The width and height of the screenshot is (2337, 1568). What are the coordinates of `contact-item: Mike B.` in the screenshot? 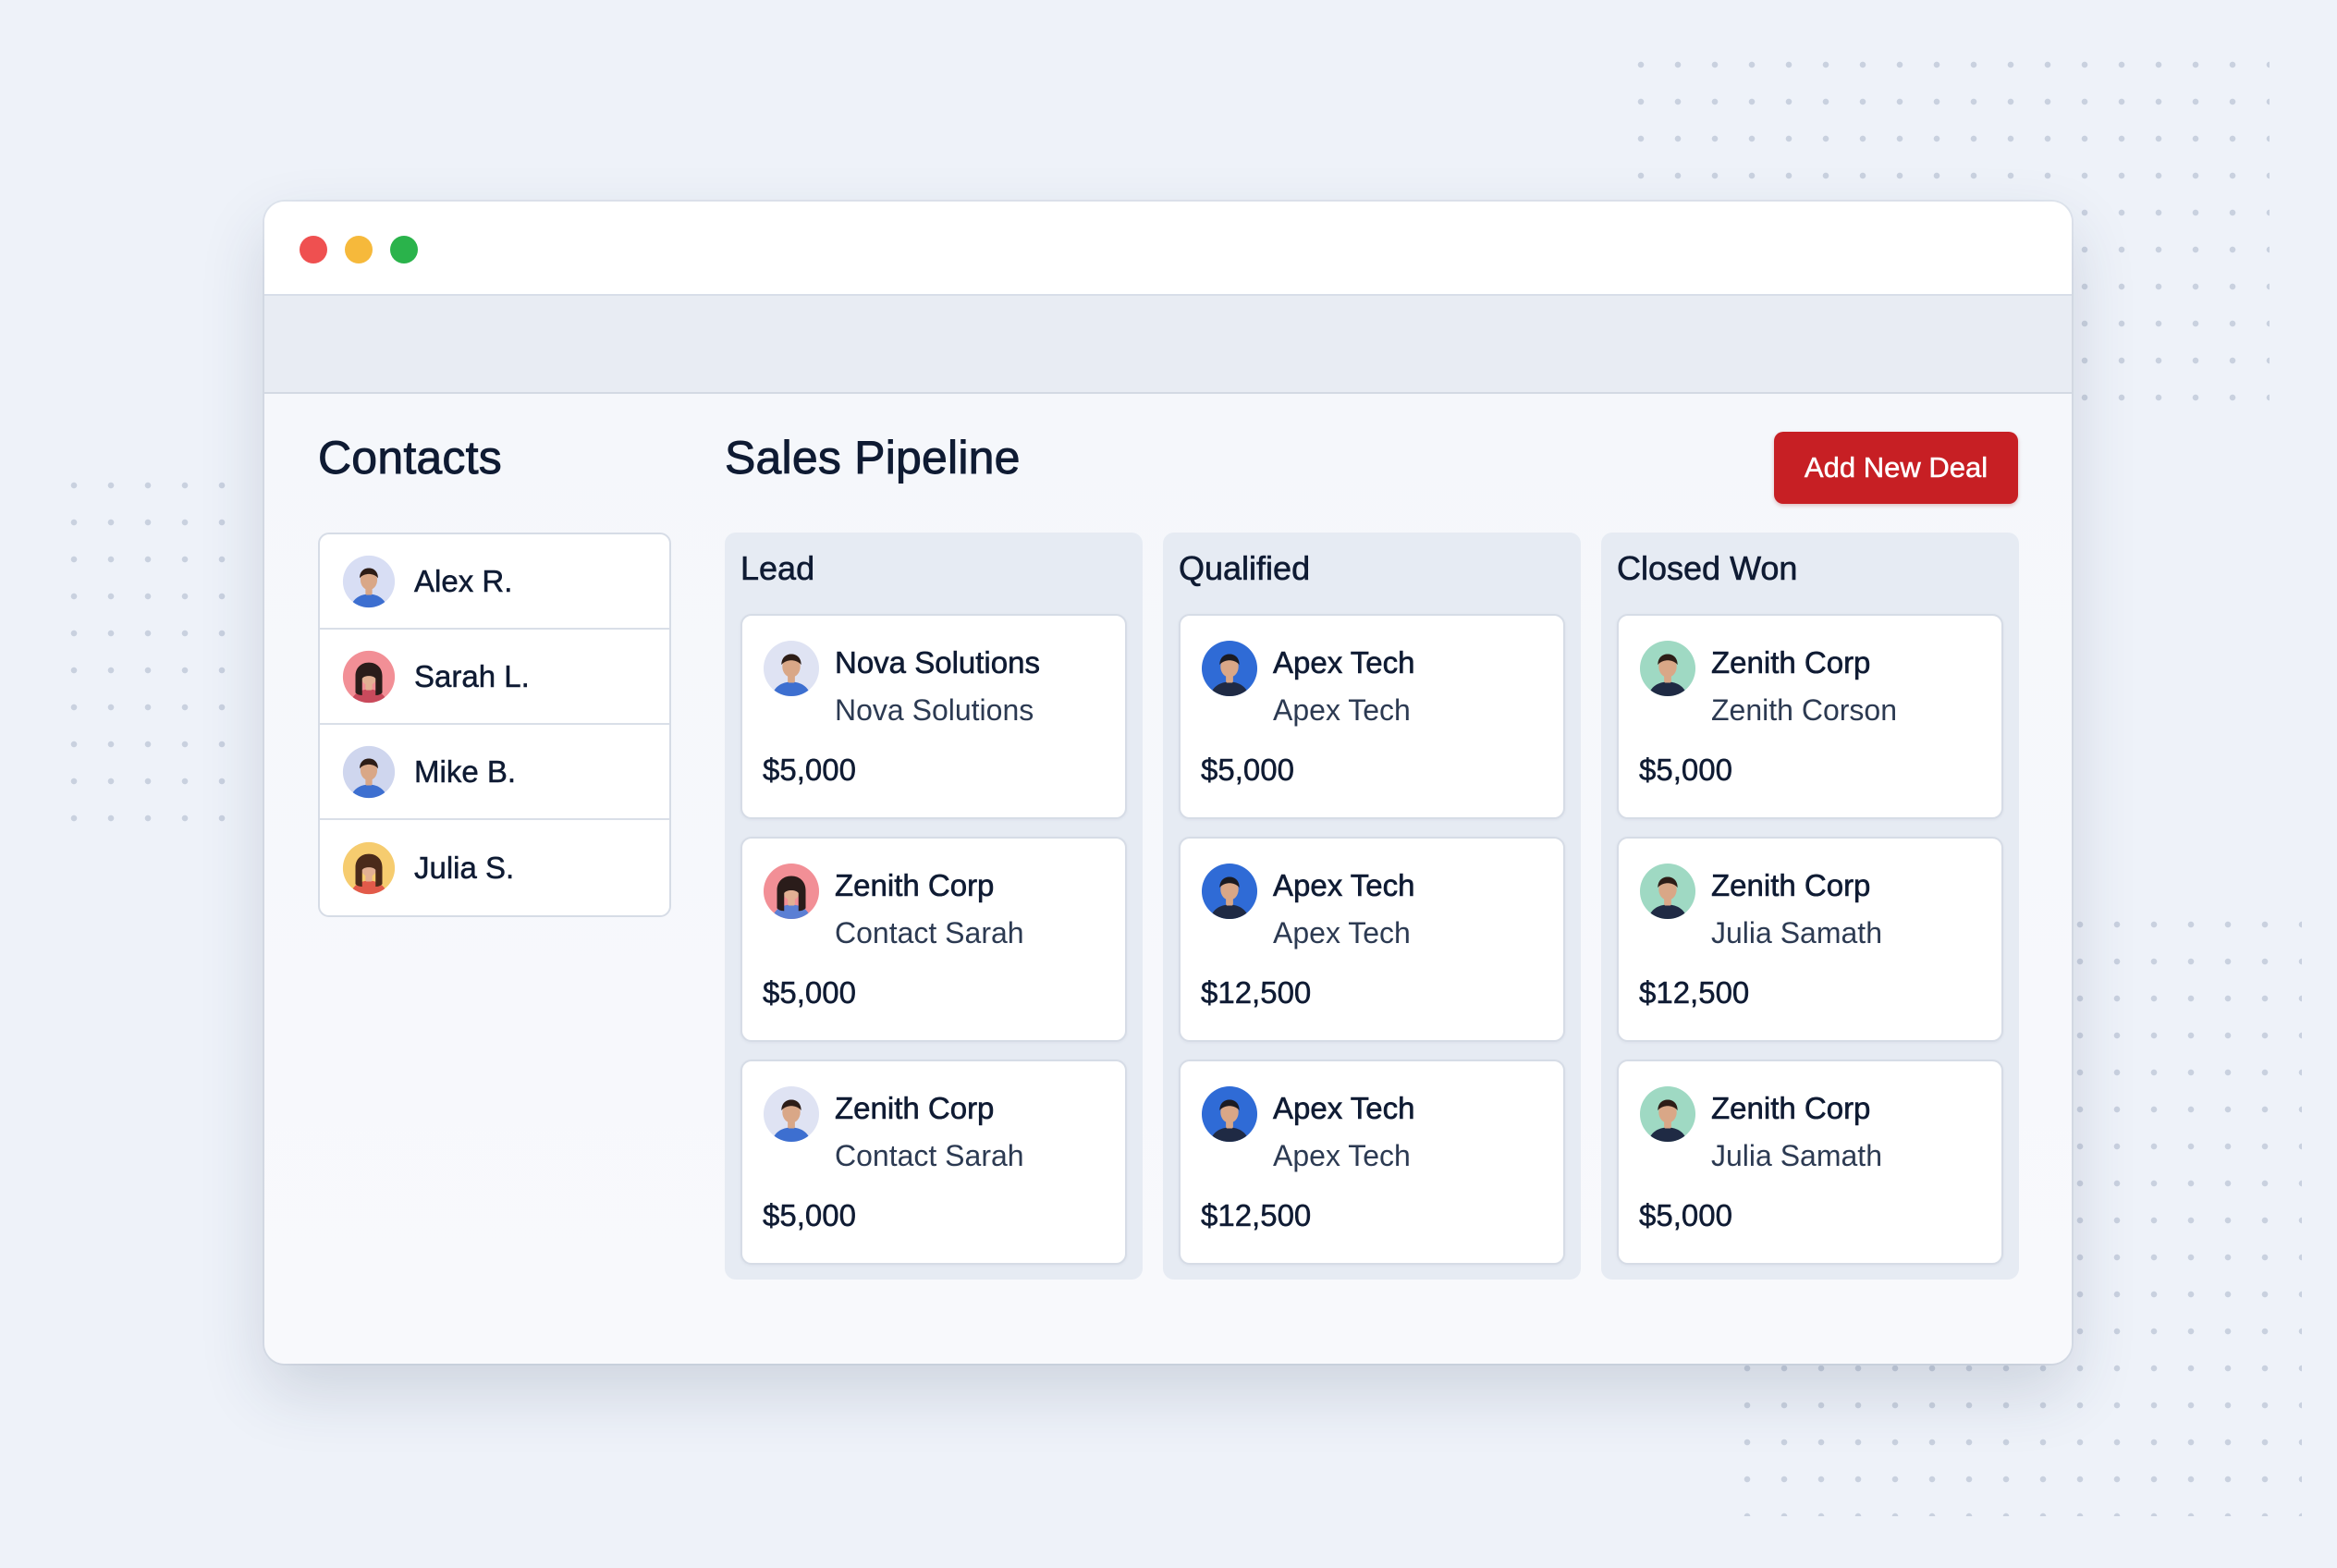 It's located at (494, 773).